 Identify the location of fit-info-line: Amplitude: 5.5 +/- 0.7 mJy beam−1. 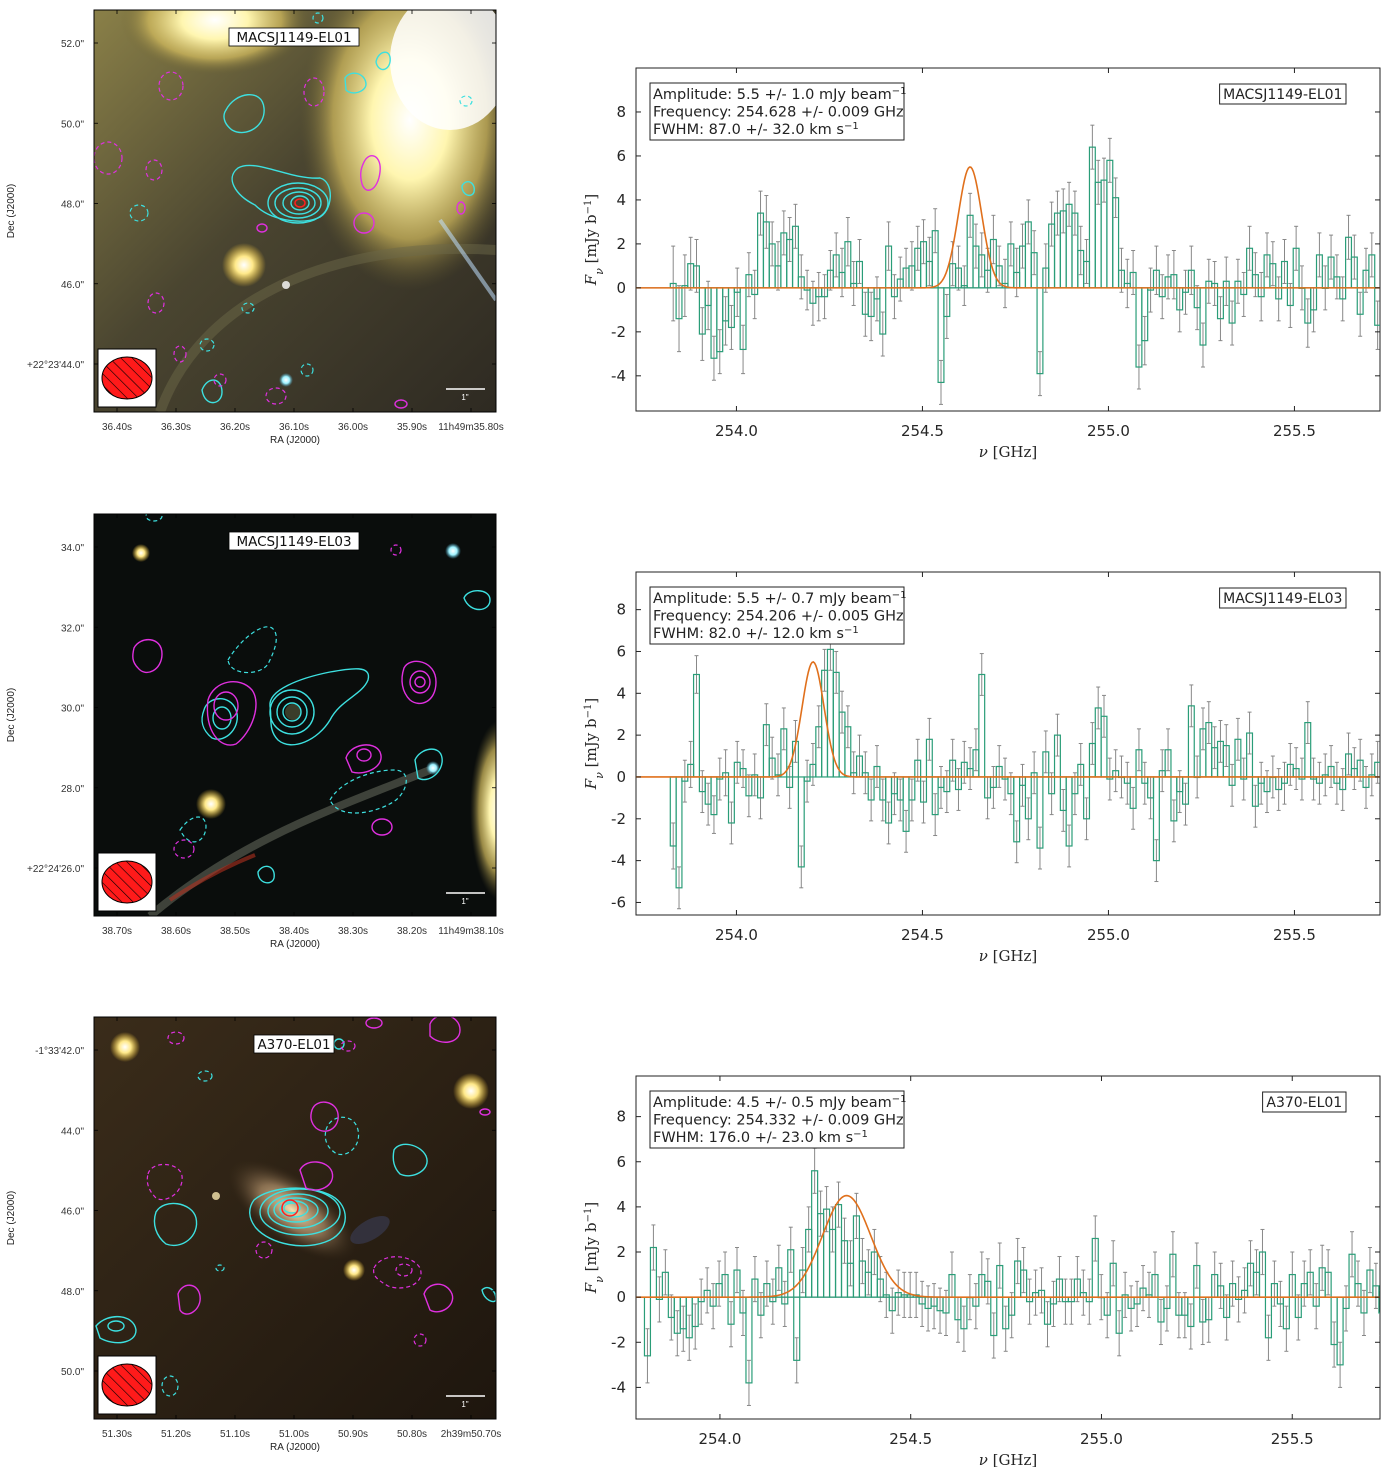
(780, 599).